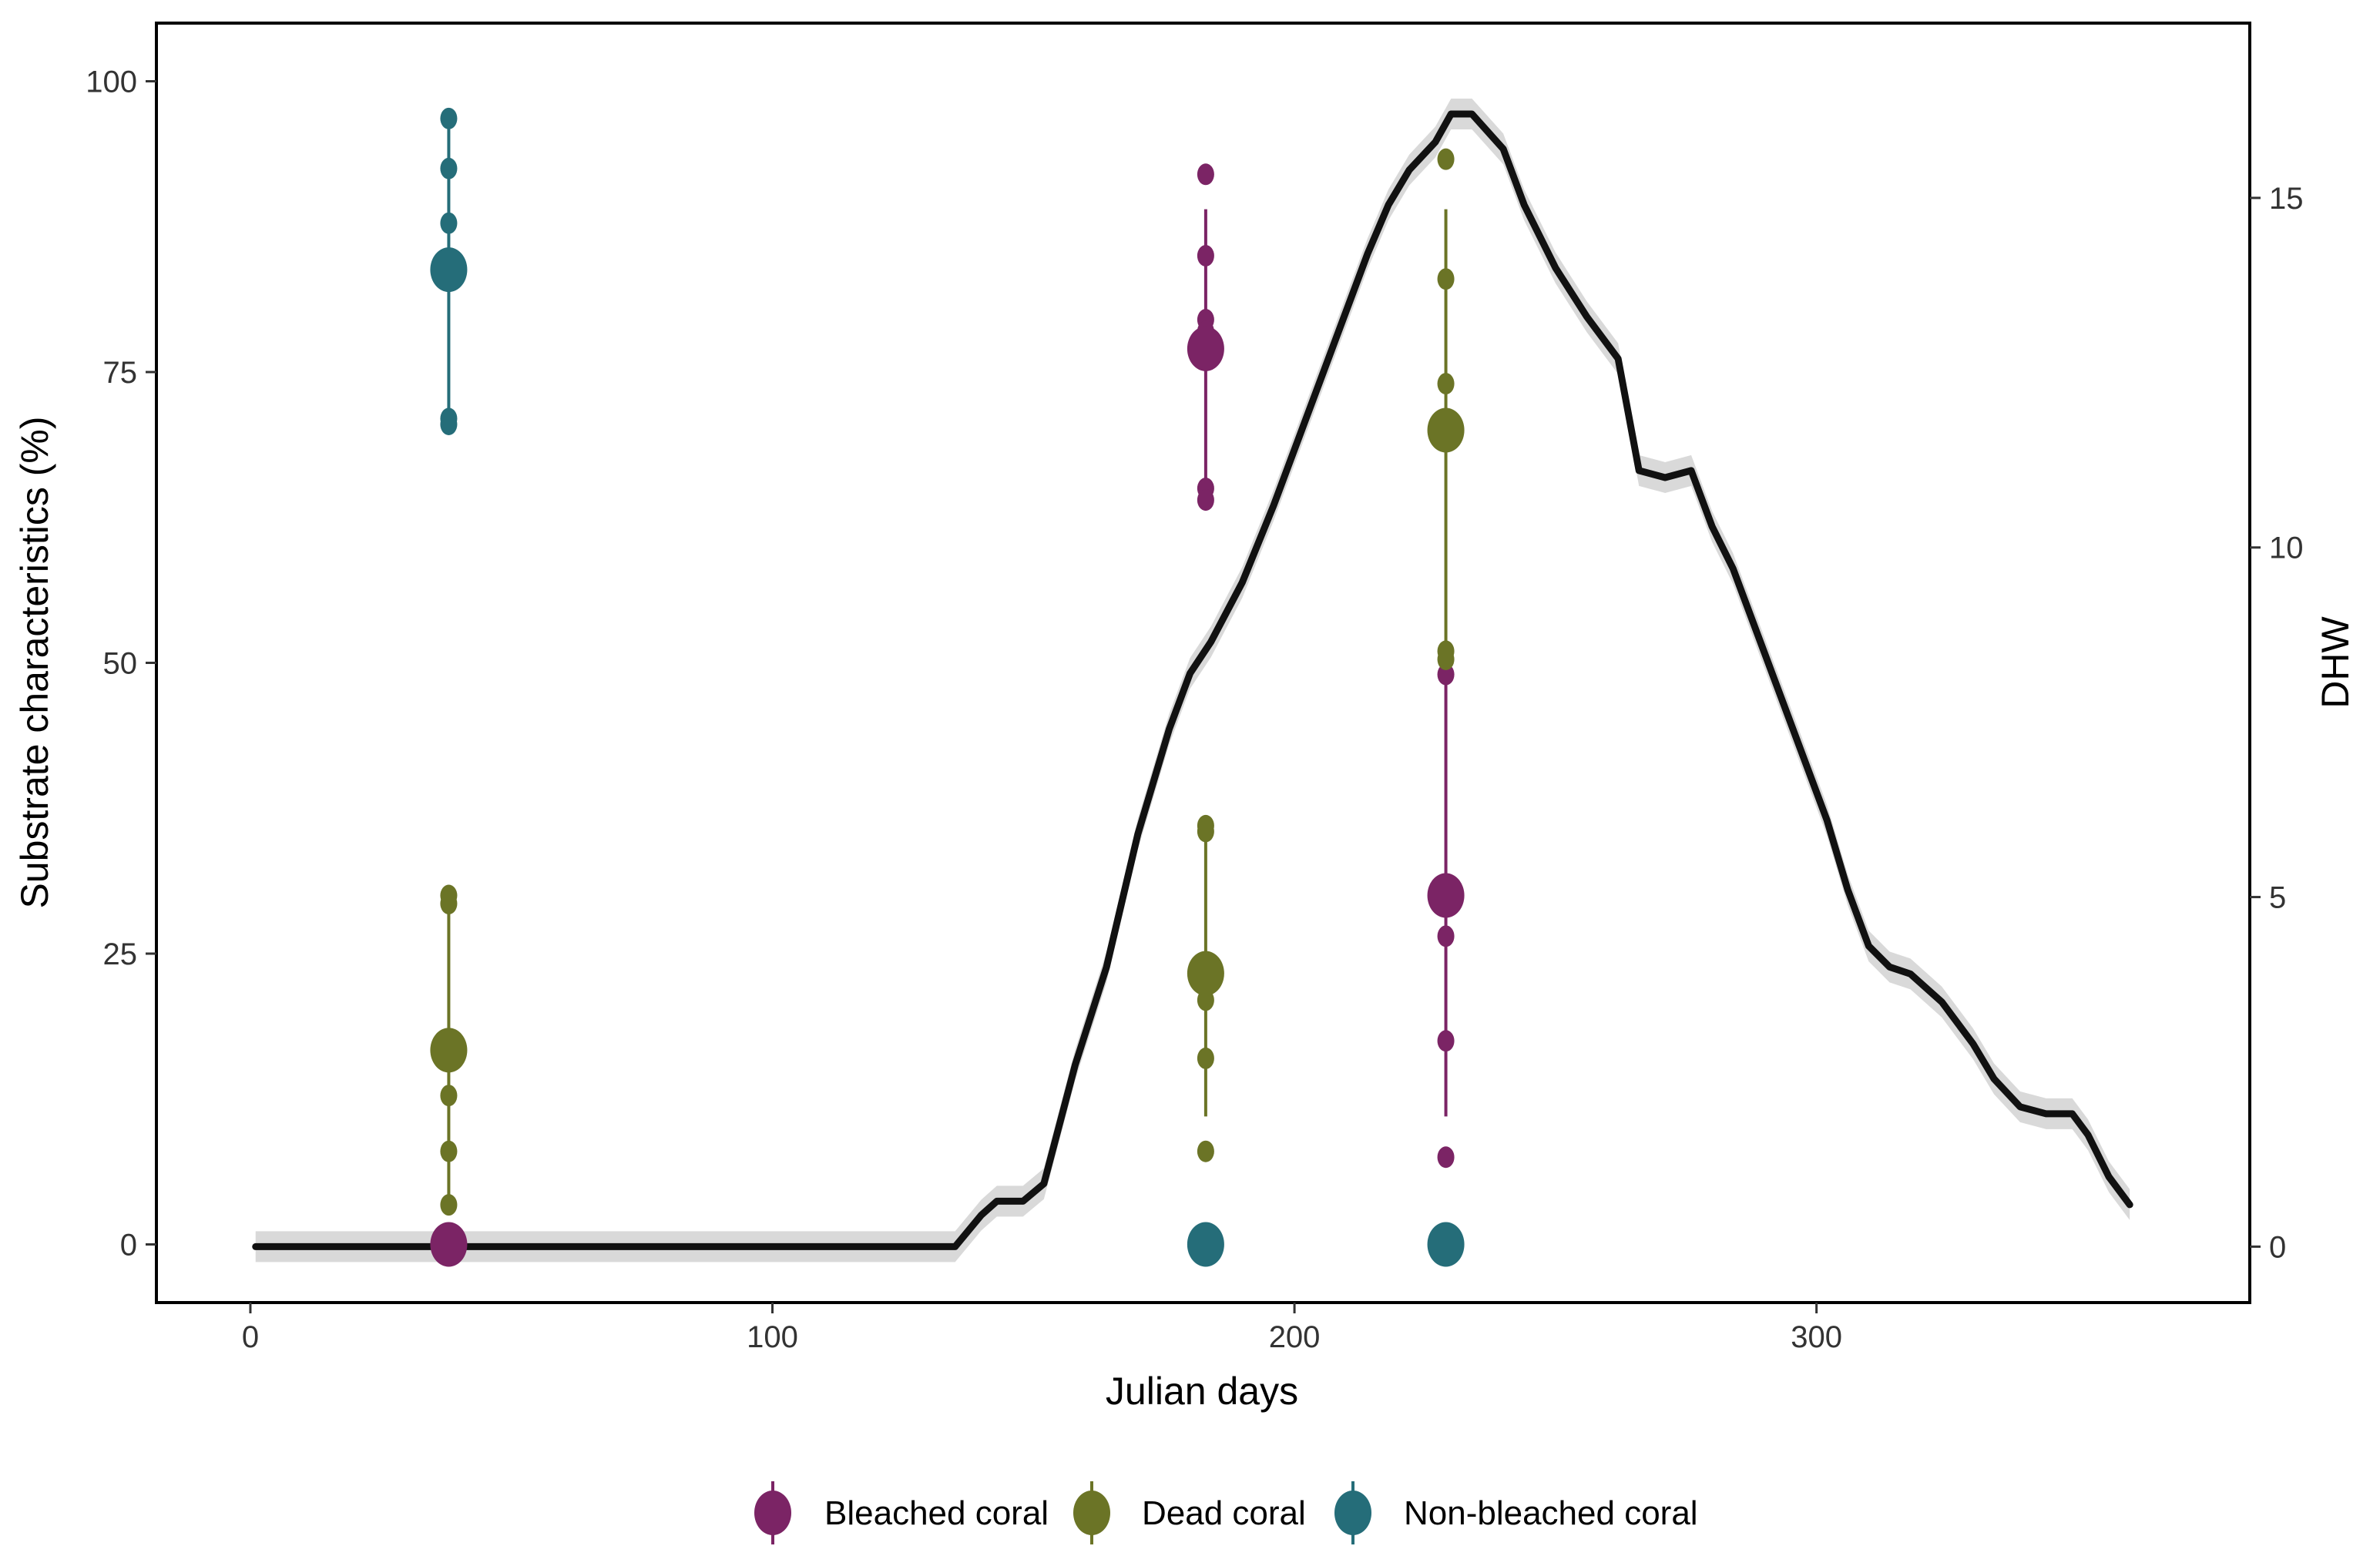 This screenshot has width=2380, height=1556. What do you see at coordinates (1295, 1337) in the screenshot?
I see `x-tick-label: 200` at bounding box center [1295, 1337].